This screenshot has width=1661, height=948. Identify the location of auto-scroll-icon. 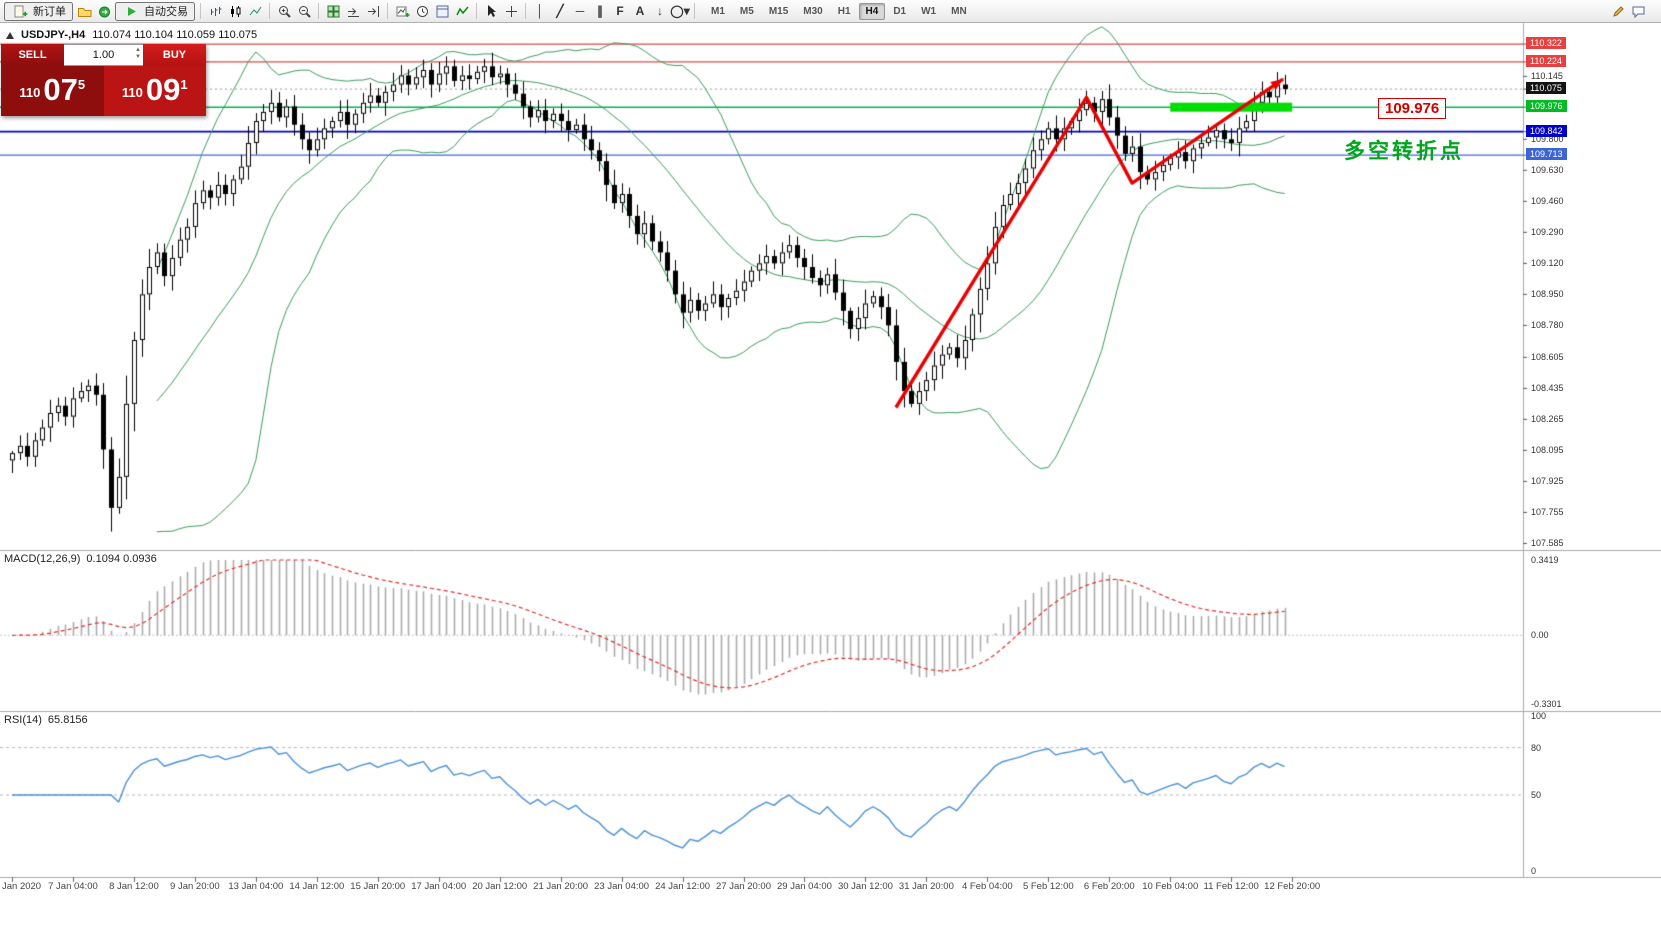
(353, 11).